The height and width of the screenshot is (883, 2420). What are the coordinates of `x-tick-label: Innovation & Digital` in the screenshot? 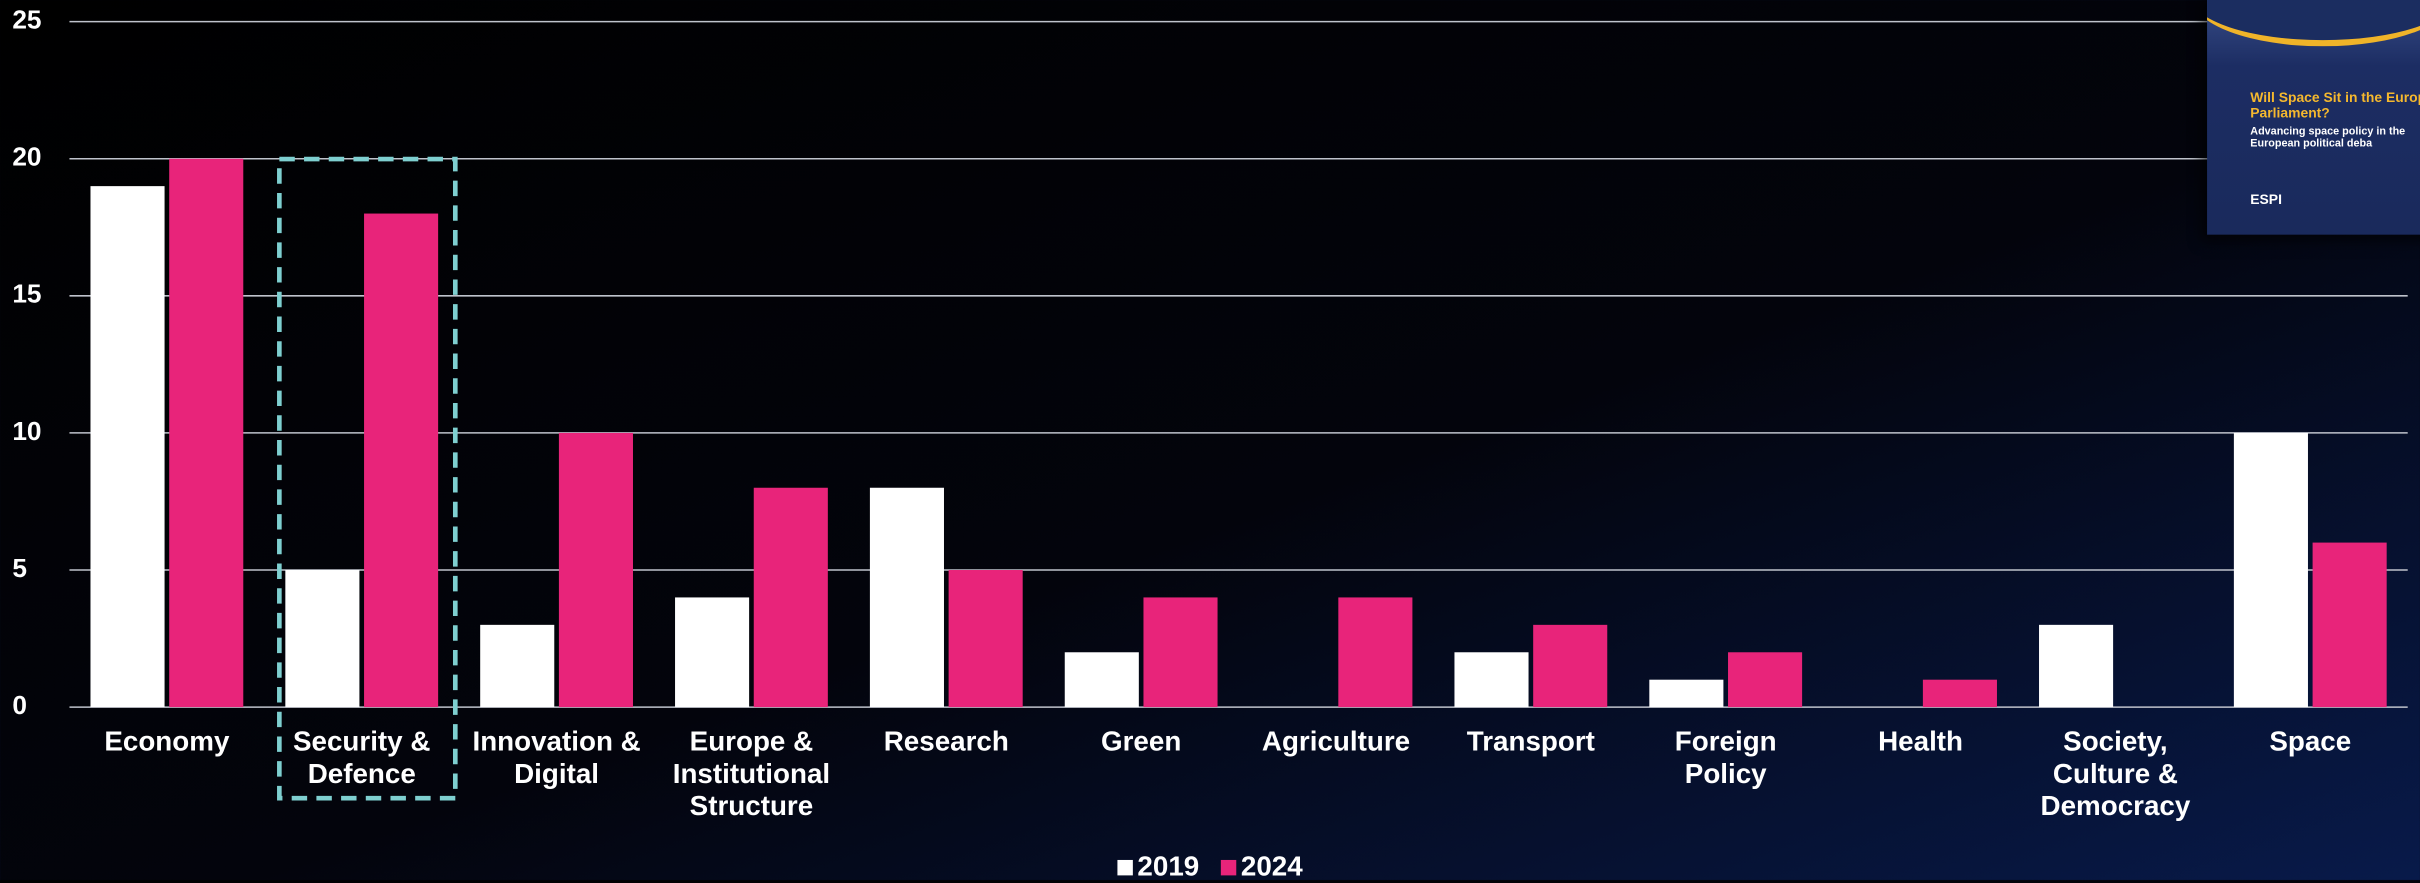 It's located at (556, 757).